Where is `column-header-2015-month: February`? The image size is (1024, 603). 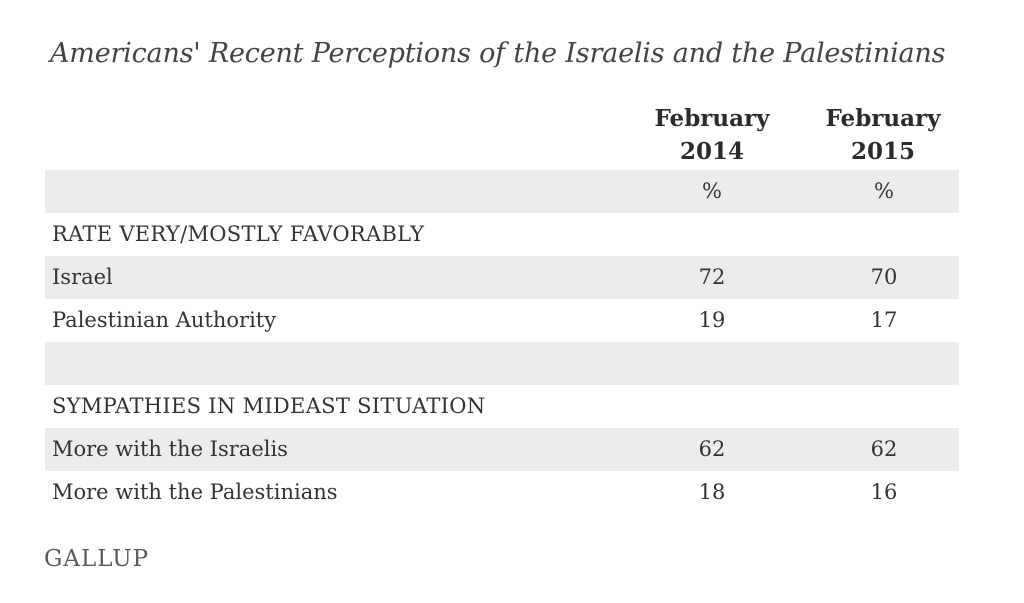 column-header-2015-month: February is located at coordinates (883, 118).